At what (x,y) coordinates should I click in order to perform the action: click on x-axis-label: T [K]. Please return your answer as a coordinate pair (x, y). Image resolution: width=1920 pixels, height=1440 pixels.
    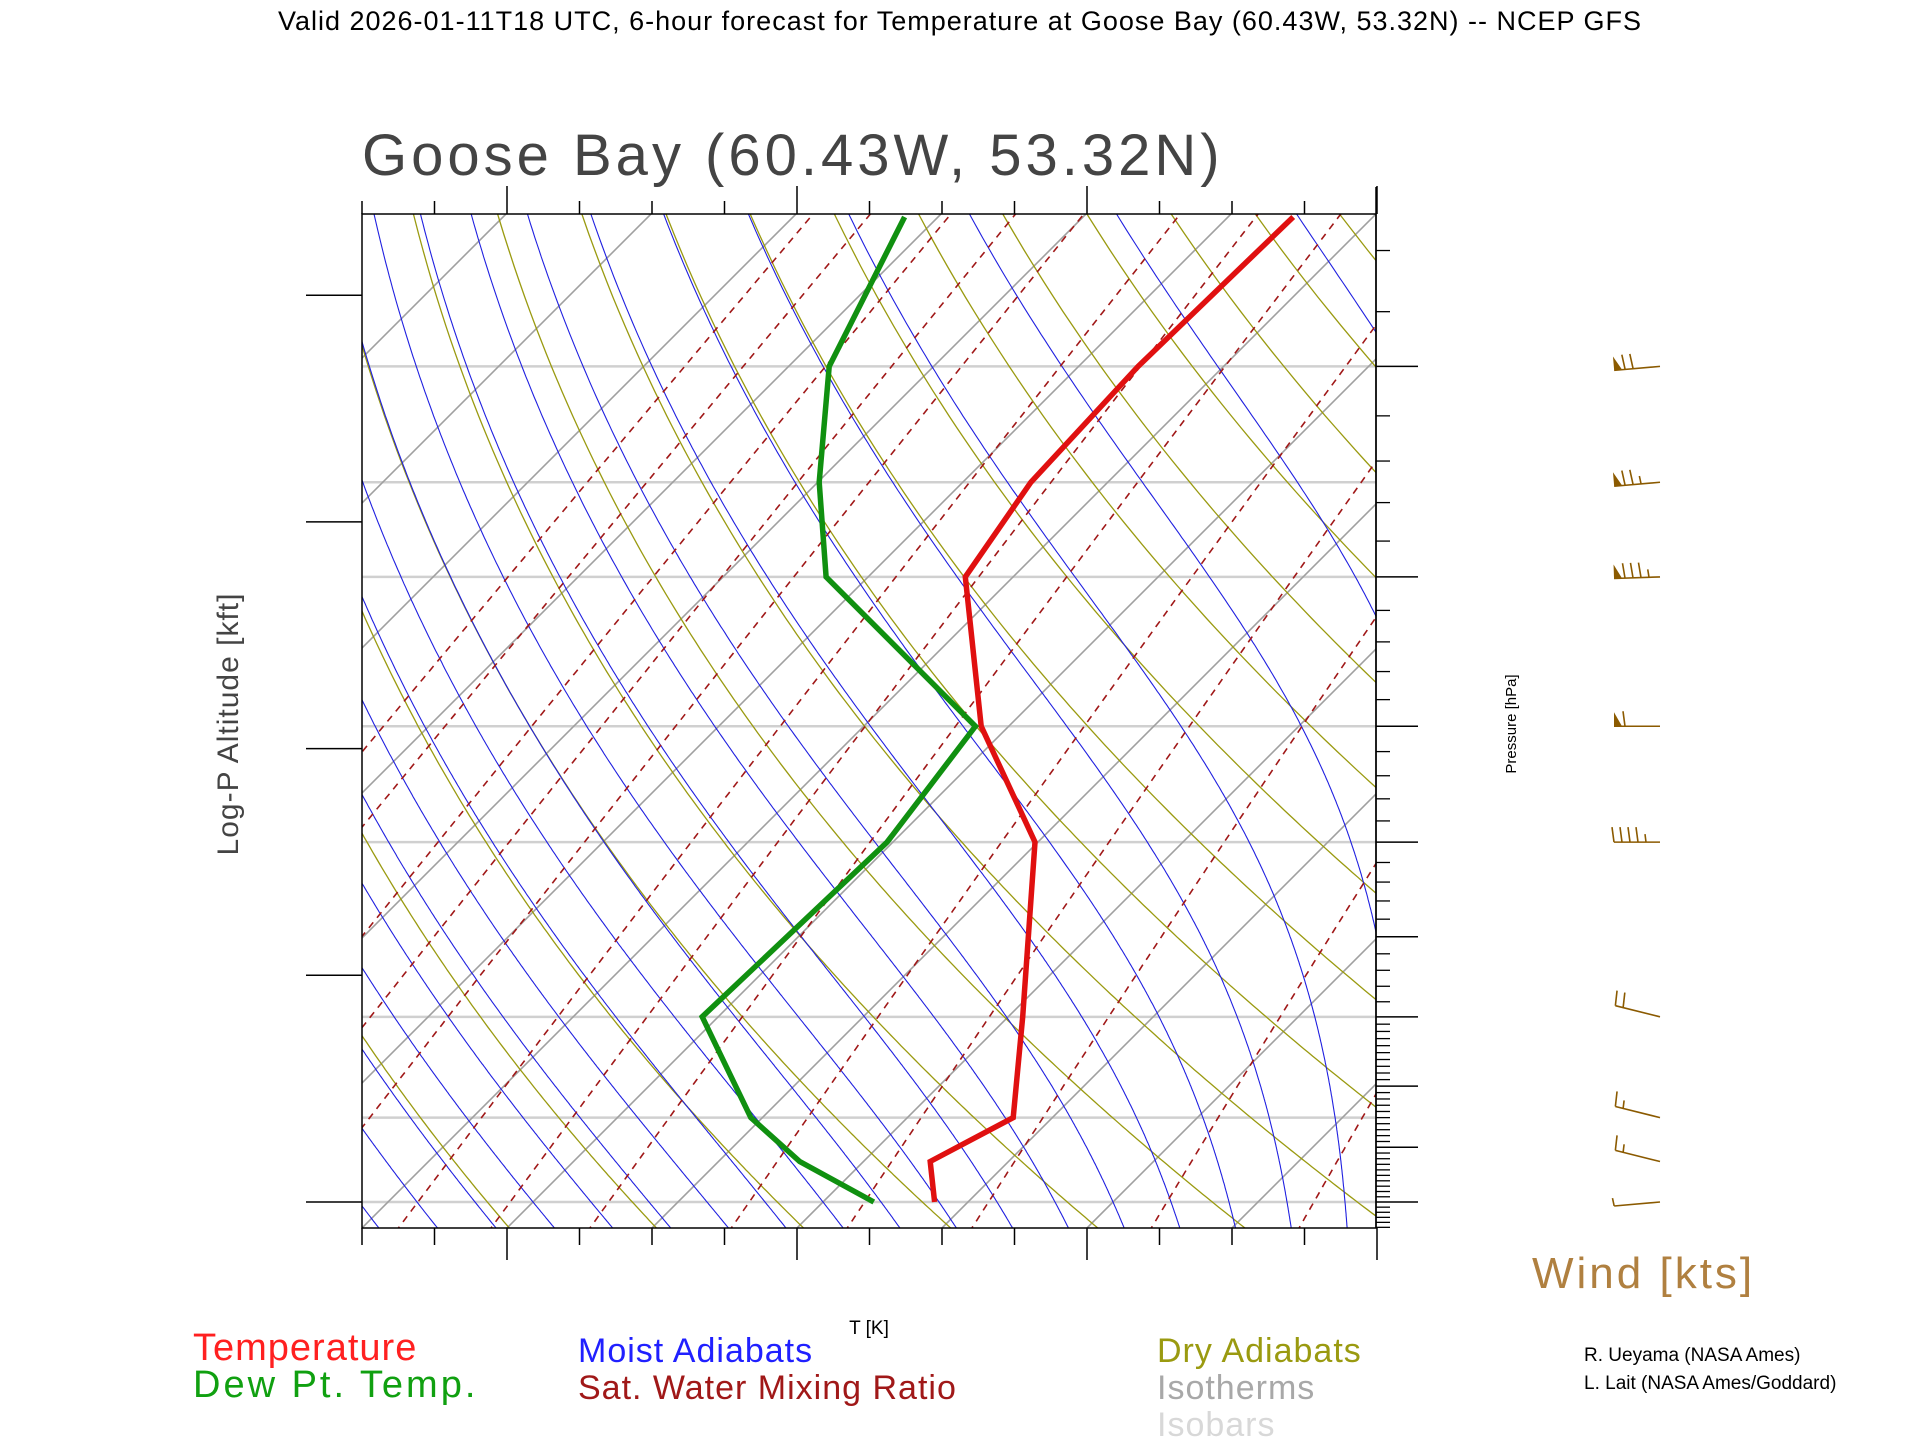
    Looking at the image, I should click on (869, 1328).